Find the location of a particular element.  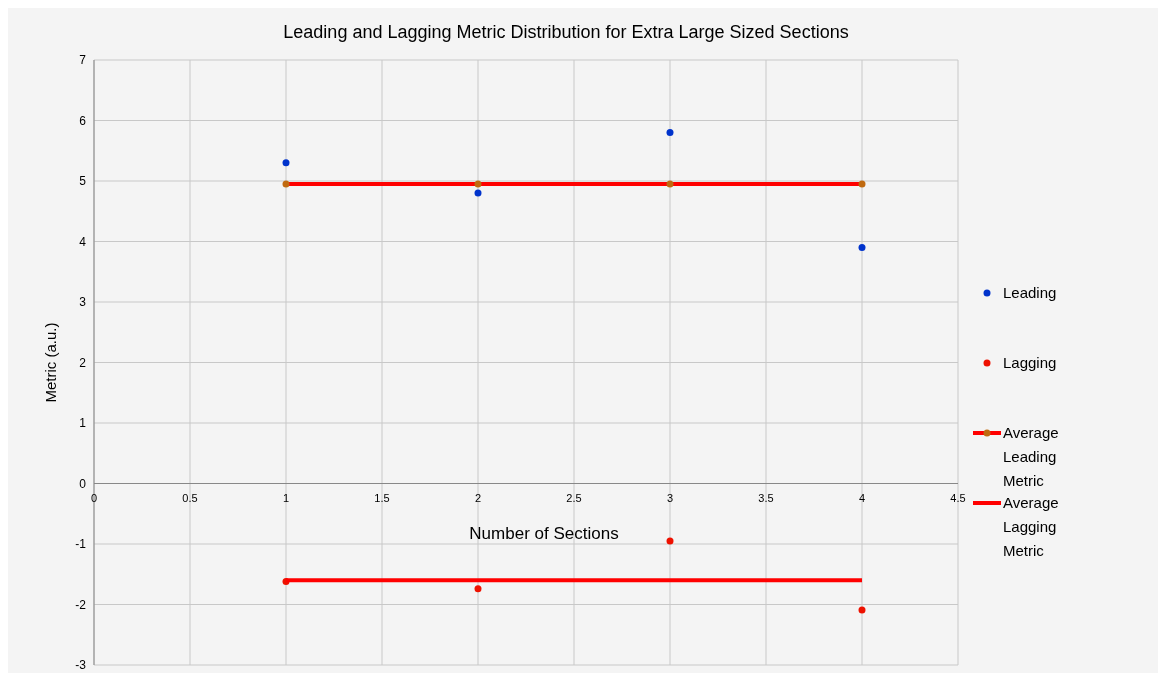

y-tick-label: 0 is located at coordinates (83, 483).